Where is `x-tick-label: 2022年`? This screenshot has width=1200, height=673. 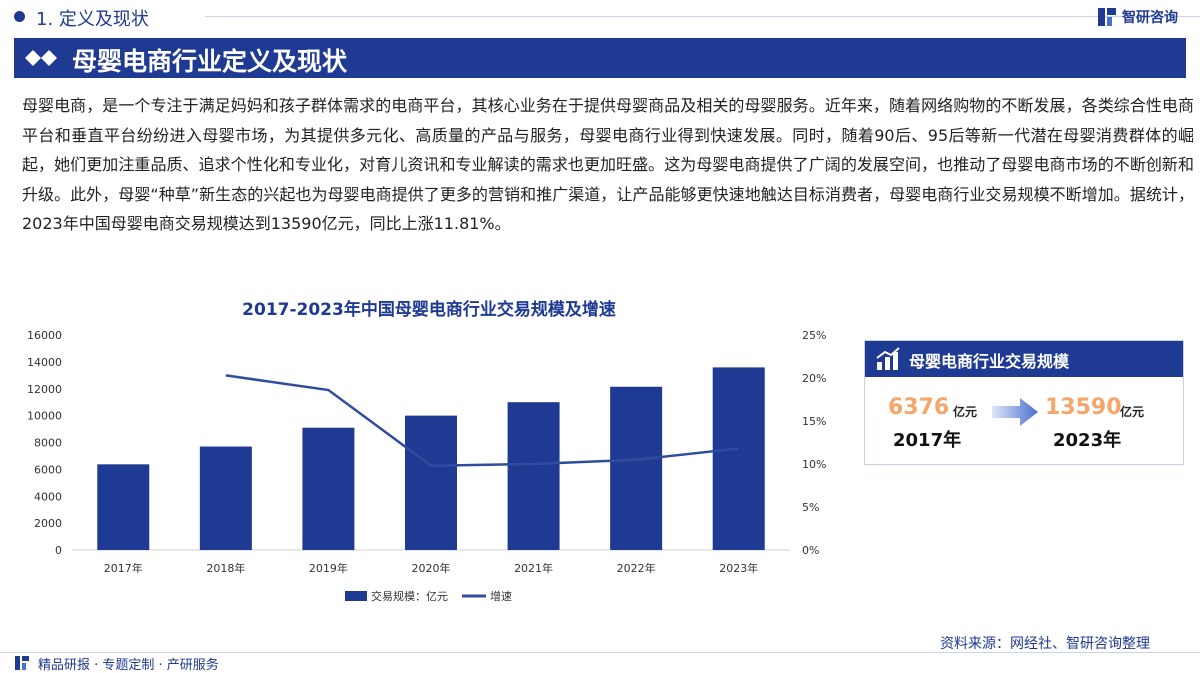
x-tick-label: 2022年 is located at coordinates (636, 568).